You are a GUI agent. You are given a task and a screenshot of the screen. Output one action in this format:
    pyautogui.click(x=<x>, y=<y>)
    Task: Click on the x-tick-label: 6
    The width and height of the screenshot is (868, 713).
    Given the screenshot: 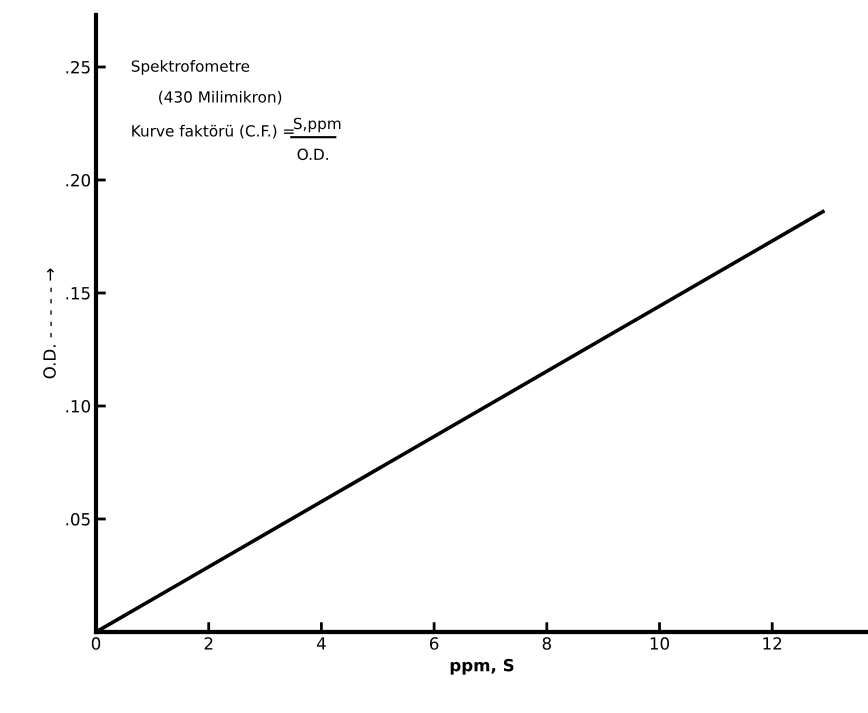 What is the action you would take?
    pyautogui.click(x=434, y=643)
    